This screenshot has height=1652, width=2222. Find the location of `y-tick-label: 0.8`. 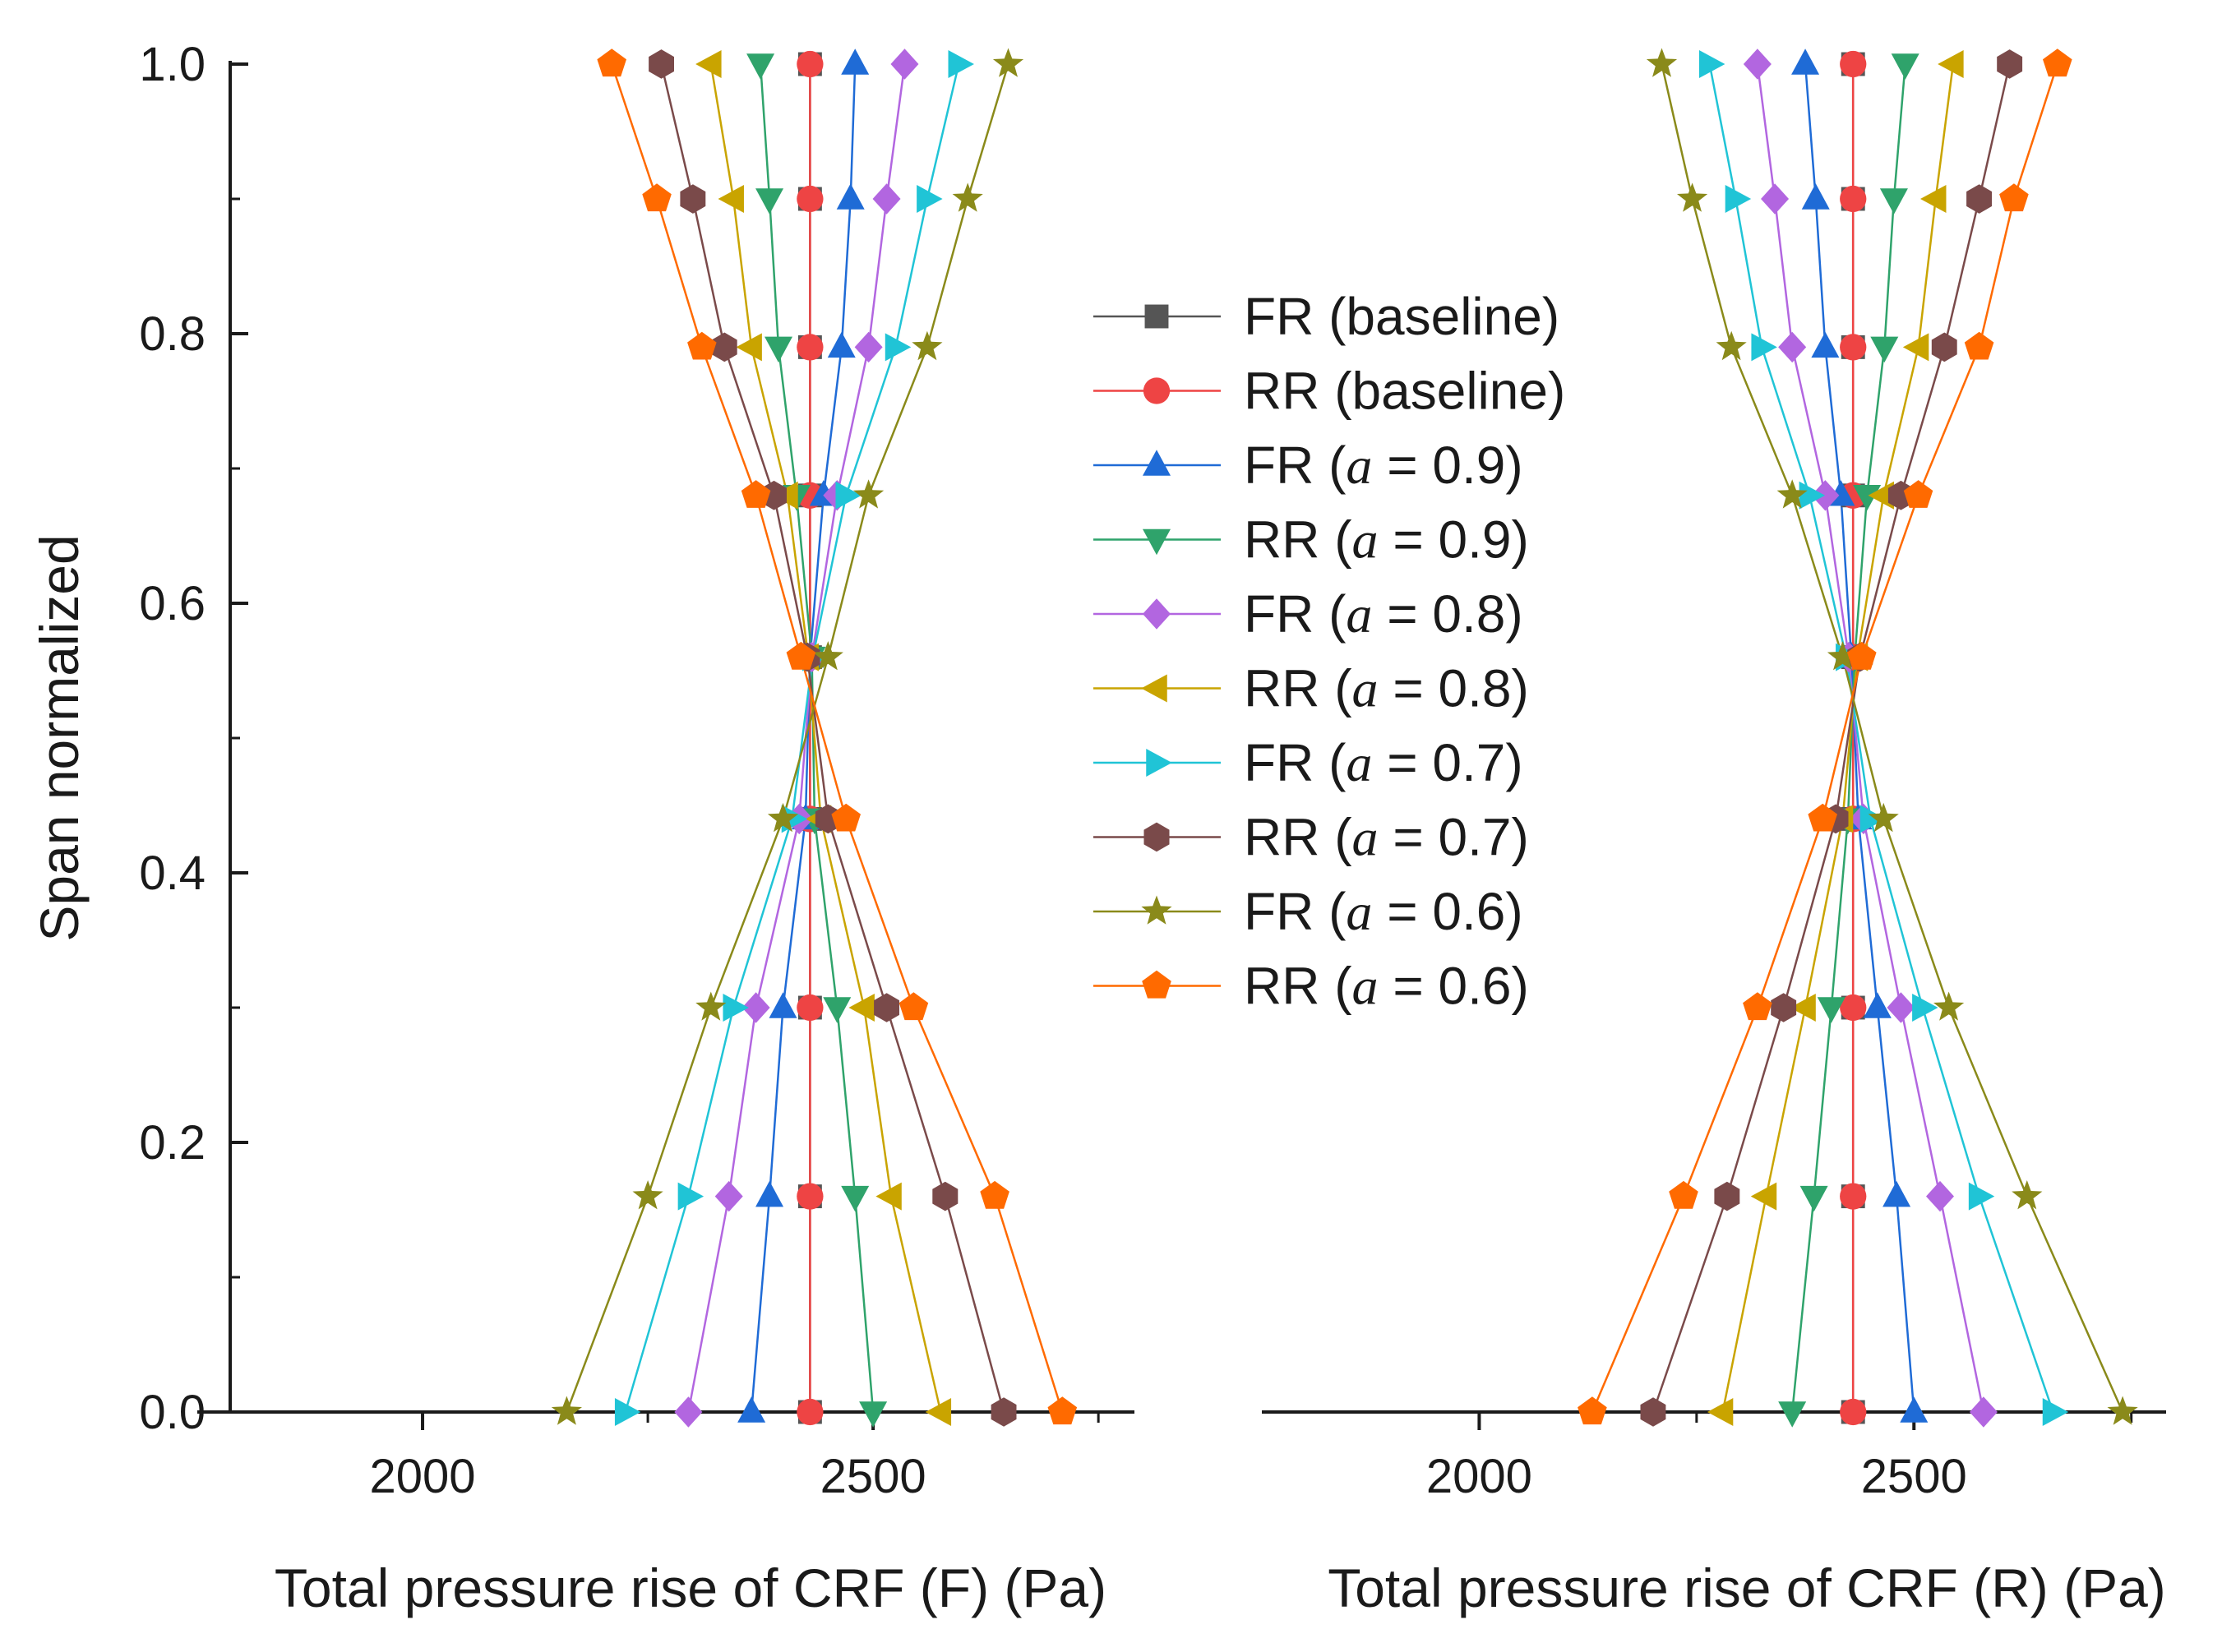

y-tick-label: 0.8 is located at coordinates (173, 334).